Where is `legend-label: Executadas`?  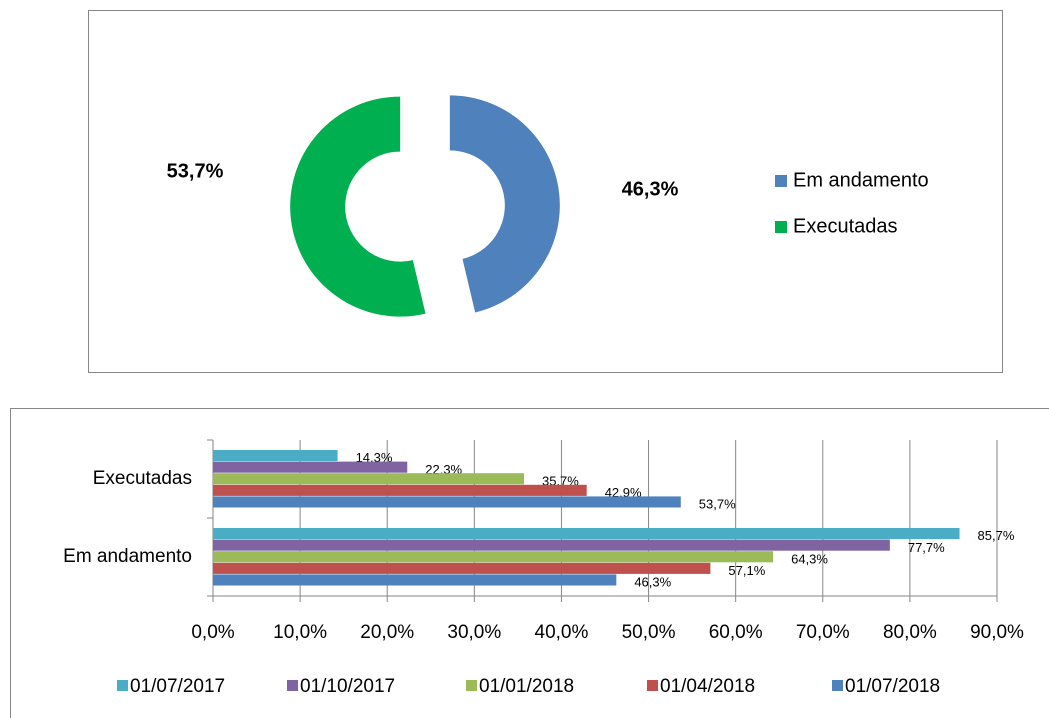
legend-label: Executadas is located at coordinates (845, 226).